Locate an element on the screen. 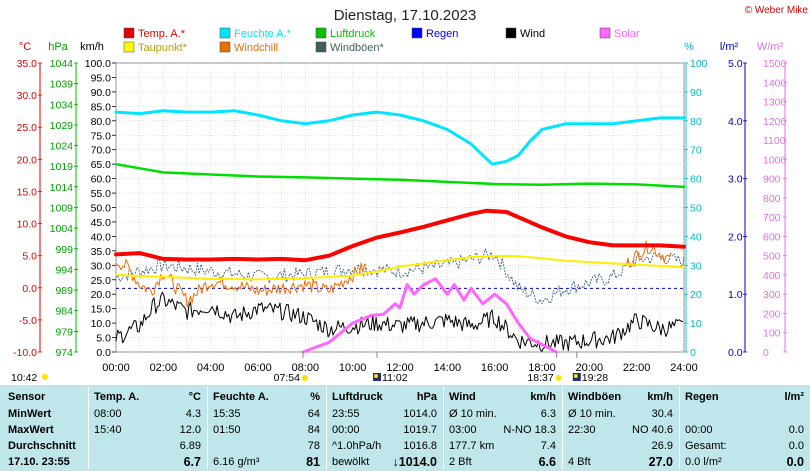  column-unit: km/h is located at coordinates (543, 397).